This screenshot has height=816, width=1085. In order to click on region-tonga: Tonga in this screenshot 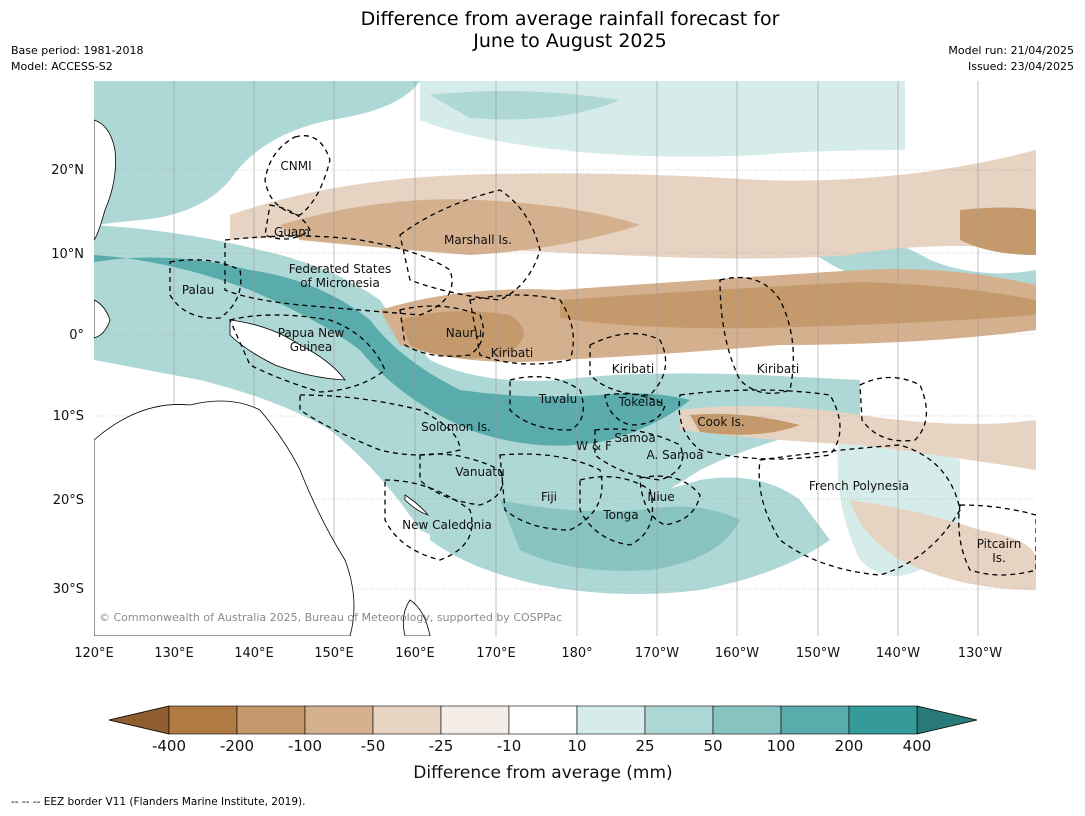, I will do `click(620, 515)`.